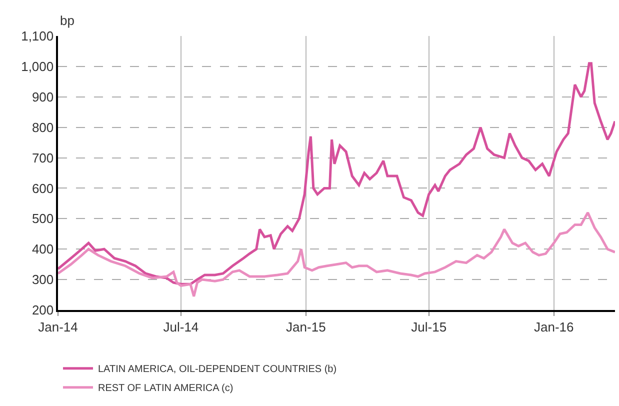 The height and width of the screenshot is (406, 619). What do you see at coordinates (181, 327) in the screenshot?
I see `x-tick-label: Jul-14` at bounding box center [181, 327].